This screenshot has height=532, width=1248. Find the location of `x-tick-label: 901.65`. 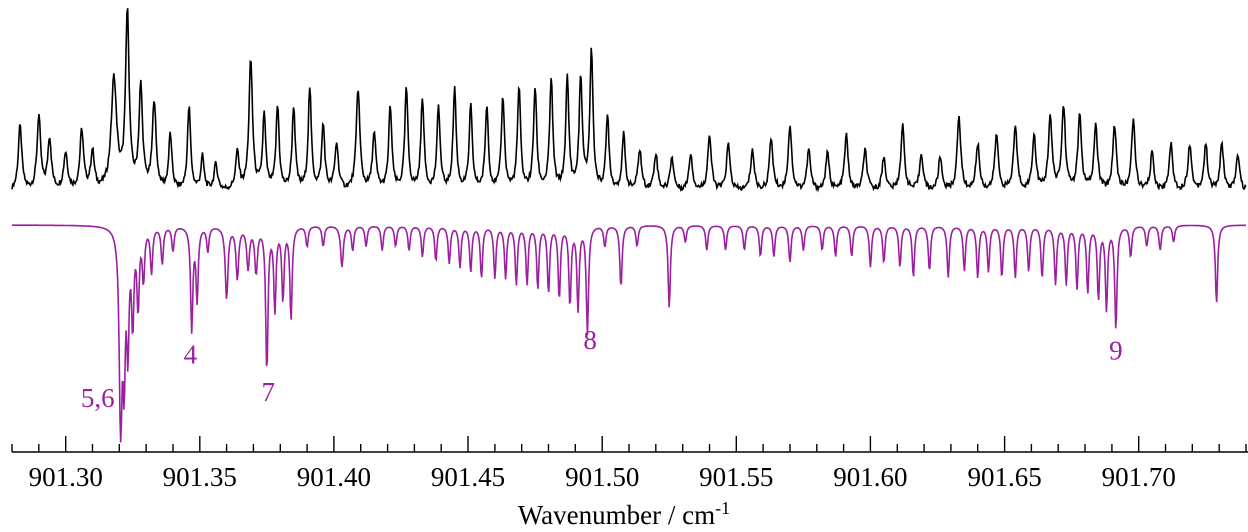

x-tick-label: 901.65 is located at coordinates (1004, 477).